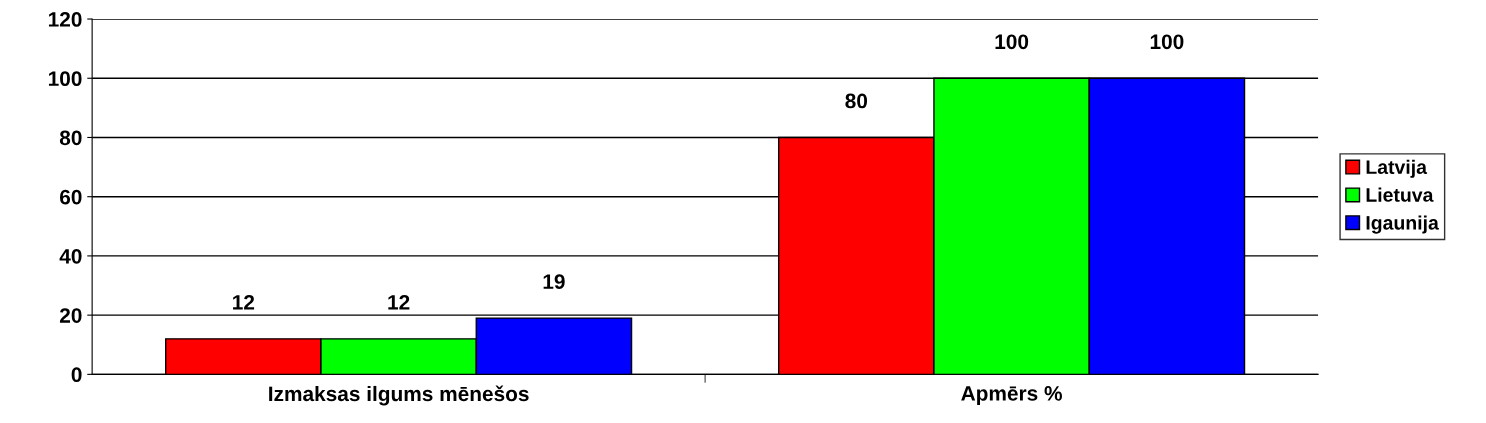  Describe the element at coordinates (1397, 168) in the screenshot. I see `legend-label: Latvija` at that location.